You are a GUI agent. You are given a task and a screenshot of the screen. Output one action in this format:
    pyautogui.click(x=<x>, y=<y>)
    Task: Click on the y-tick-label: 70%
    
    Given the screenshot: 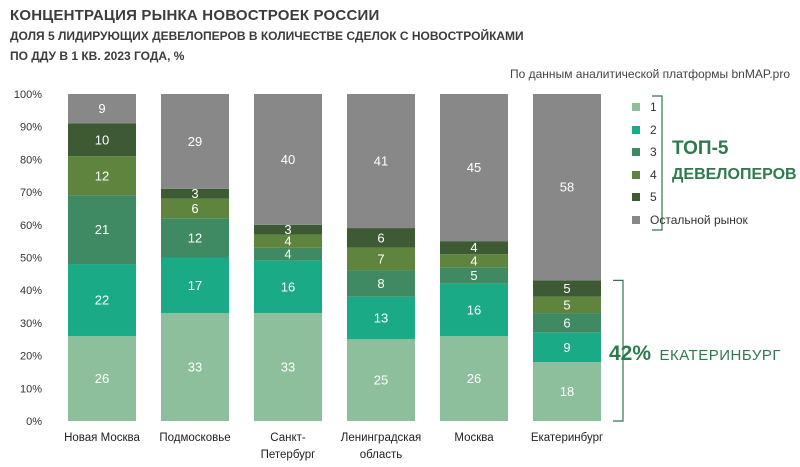 What is the action you would take?
    pyautogui.click(x=31, y=193)
    